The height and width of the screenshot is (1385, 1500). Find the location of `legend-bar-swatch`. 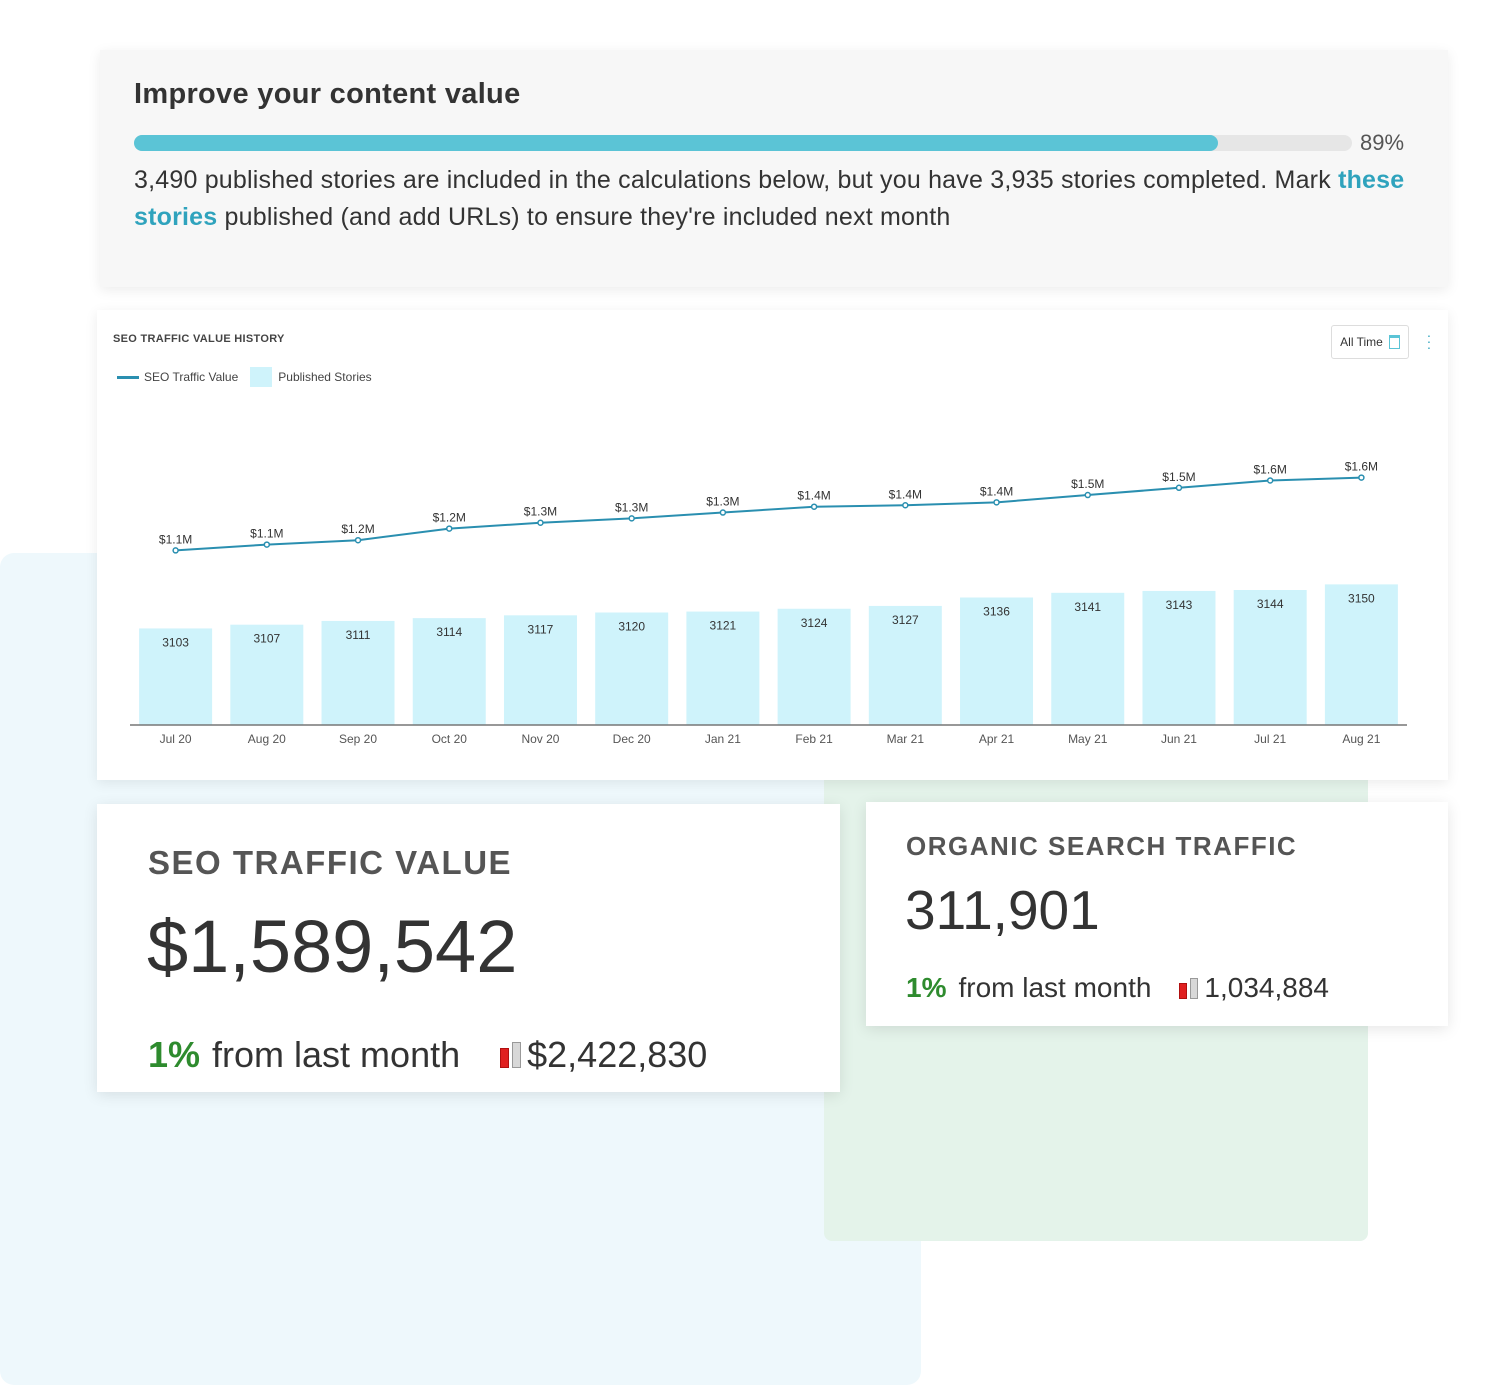

legend-bar-swatch is located at coordinates (261, 377).